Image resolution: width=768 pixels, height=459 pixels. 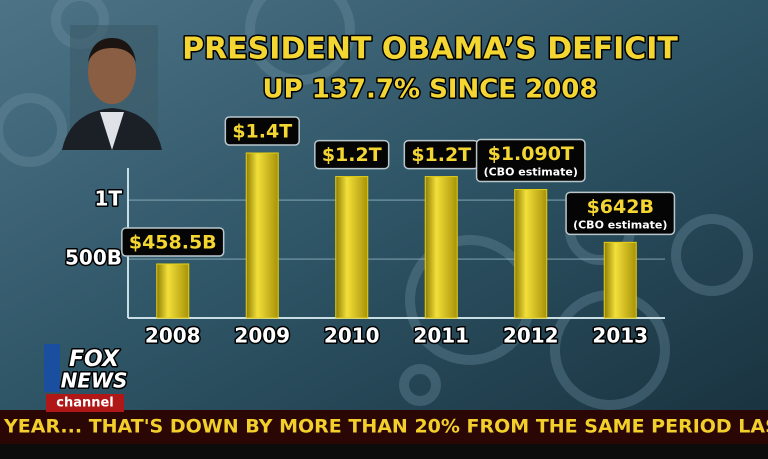 I want to click on logo: FOX NEWS channel, so click(x=86, y=378).